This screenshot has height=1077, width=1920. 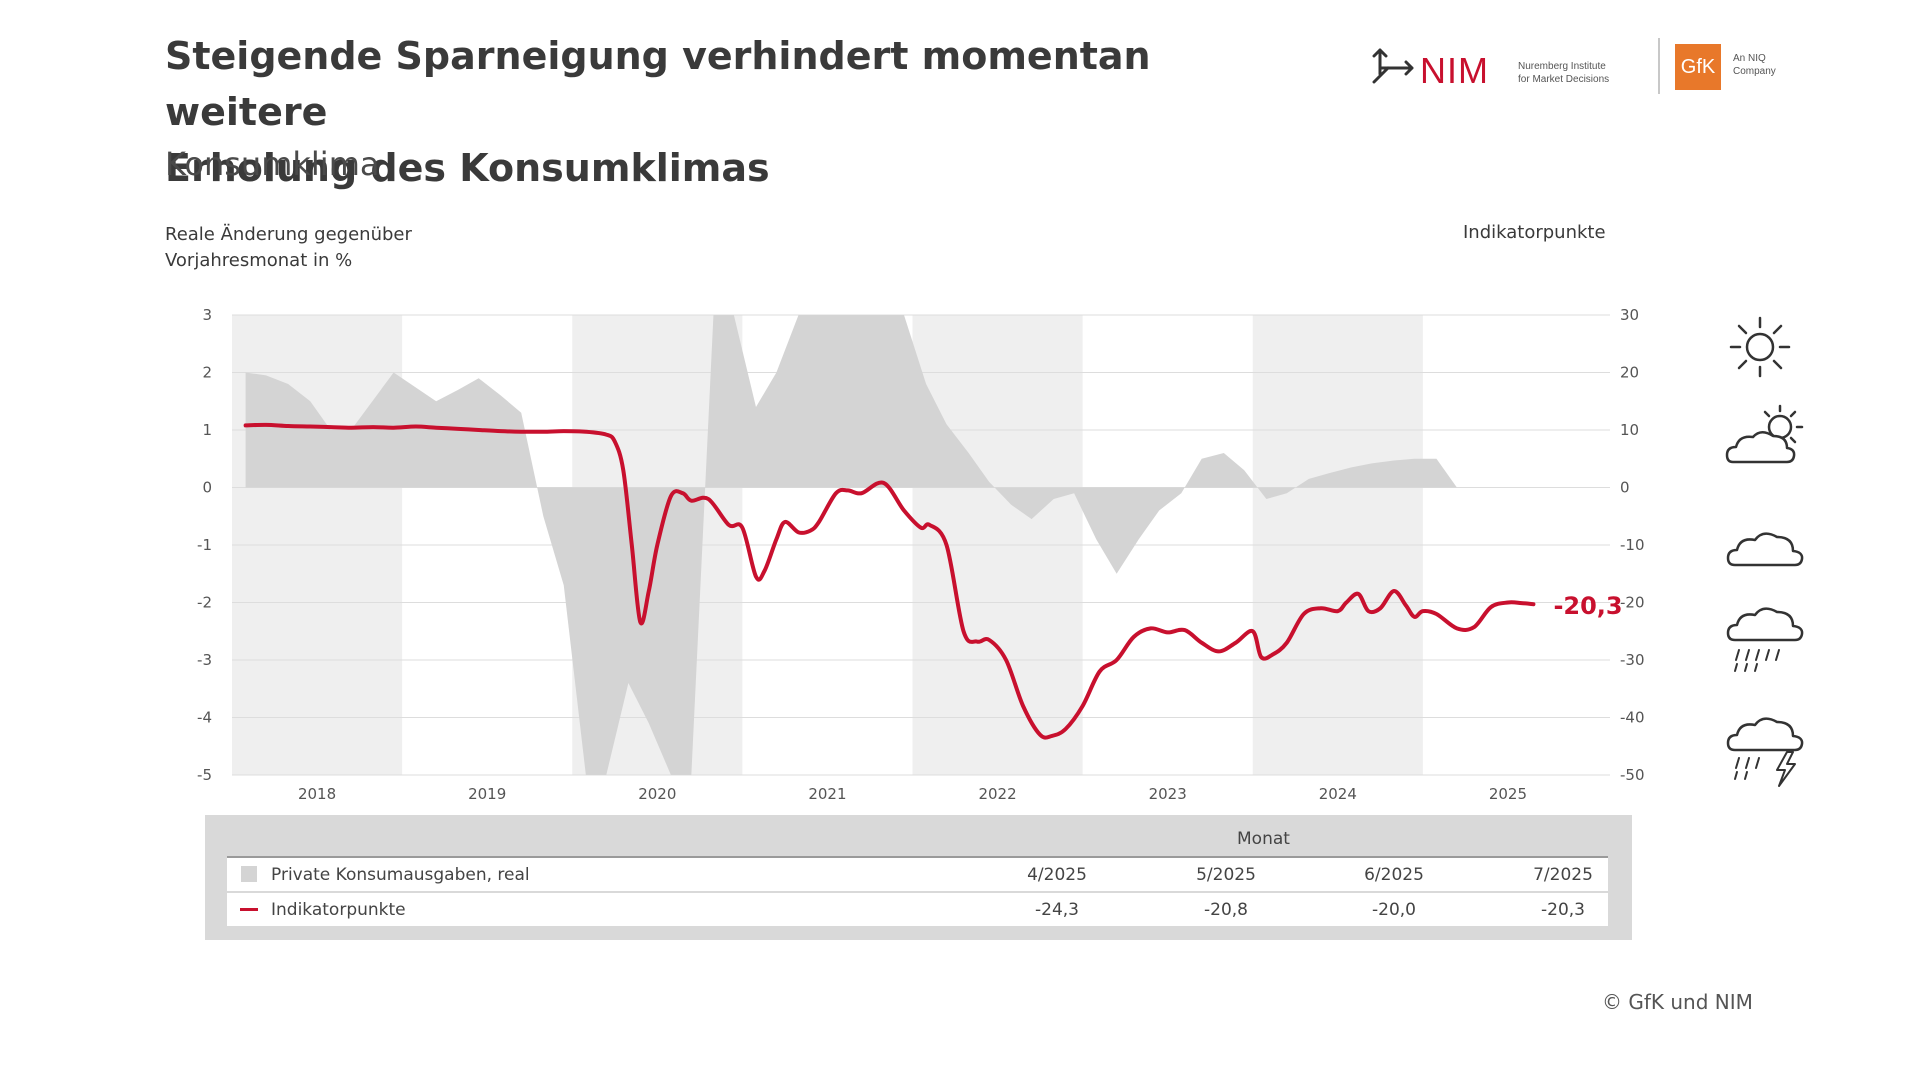 I want to click on x-axis-tick-label: 2024, so click(x=1338, y=794).